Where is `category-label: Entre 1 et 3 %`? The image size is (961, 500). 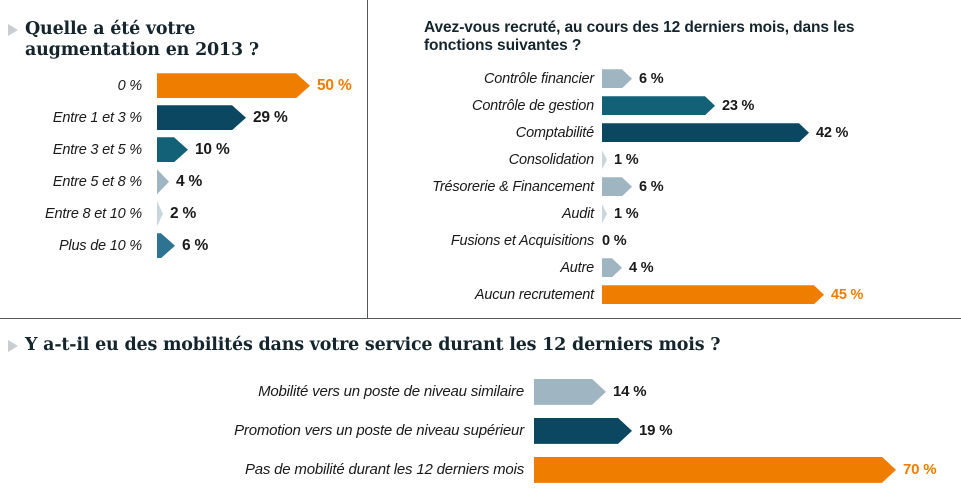
category-label: Entre 1 et 3 % is located at coordinates (97, 117).